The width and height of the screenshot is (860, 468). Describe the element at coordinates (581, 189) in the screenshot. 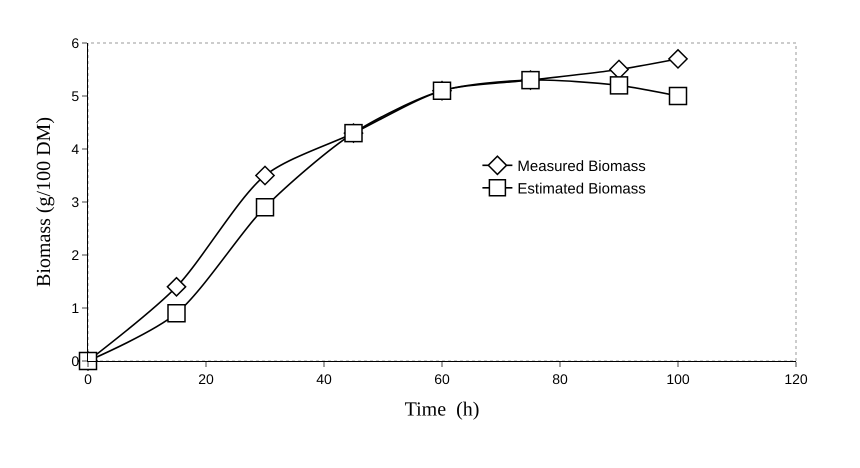

I see `legend-label: Estimated Biomass` at that location.